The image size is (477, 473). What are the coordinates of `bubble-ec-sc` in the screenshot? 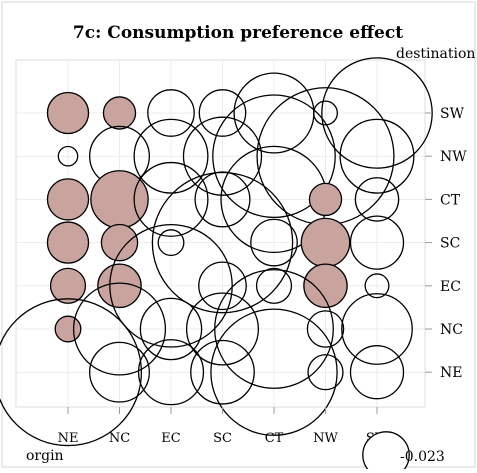 It's located at (171, 243).